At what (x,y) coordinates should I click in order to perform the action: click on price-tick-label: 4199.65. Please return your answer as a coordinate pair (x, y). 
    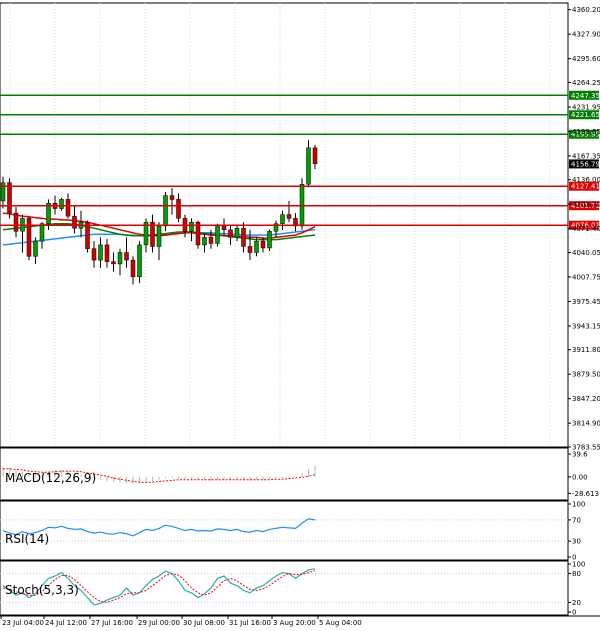
    Looking at the image, I should click on (586, 132).